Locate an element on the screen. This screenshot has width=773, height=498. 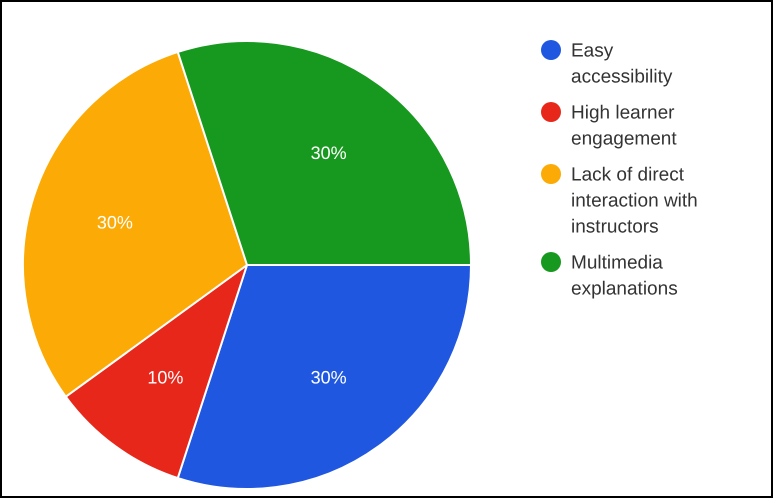
legend-label: Multimedia explanations is located at coordinates (624, 276).